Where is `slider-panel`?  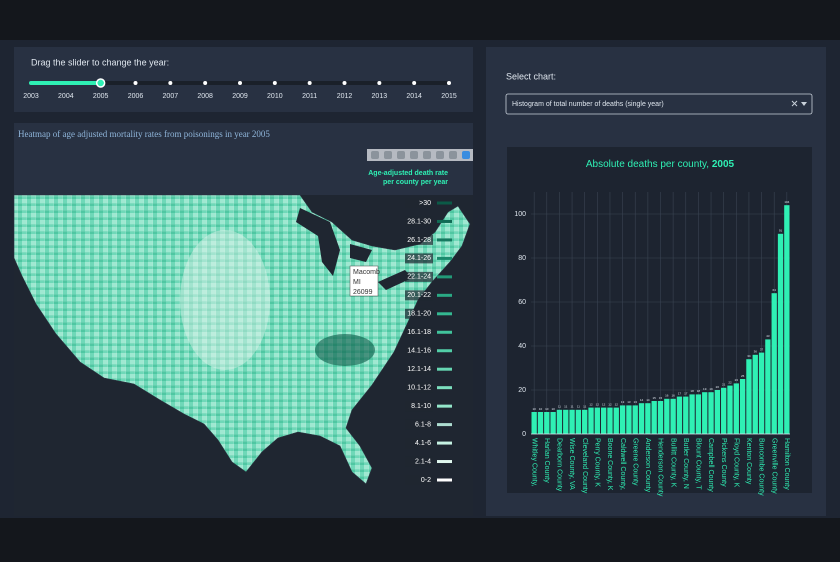
slider-panel is located at coordinates (243, 79).